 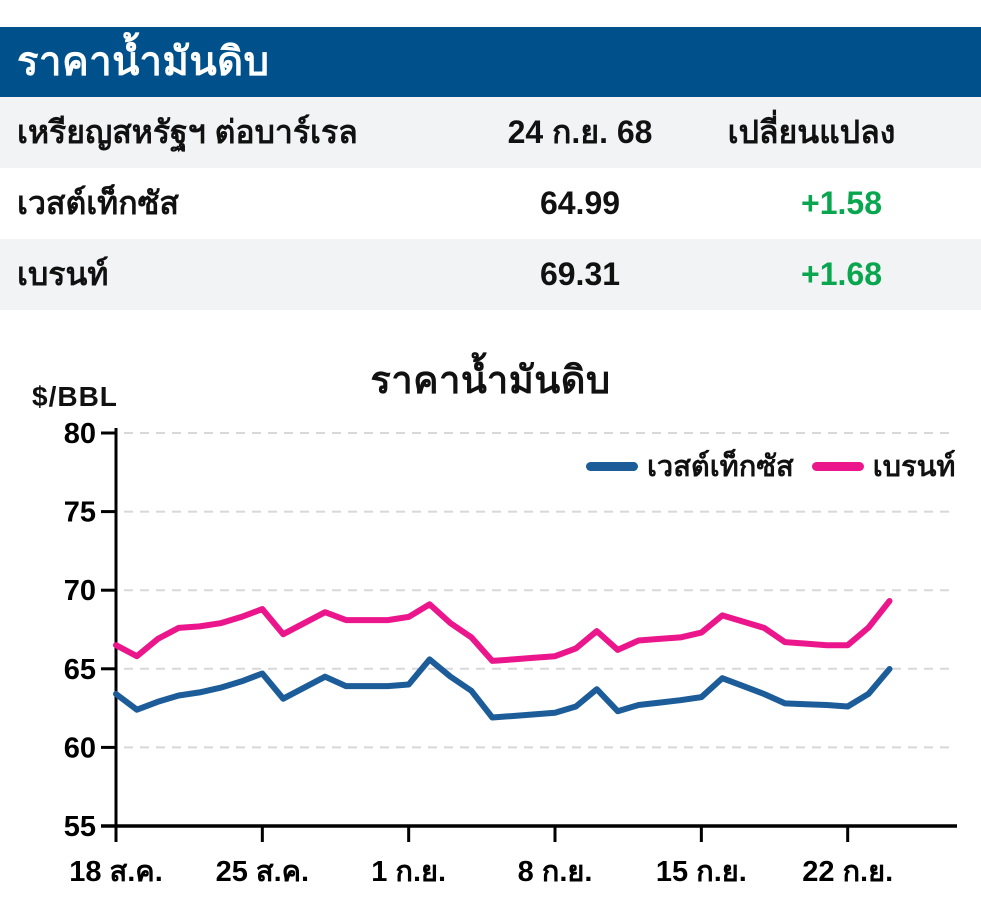 What do you see at coordinates (143, 62) in the screenshot?
I see `table-title: ราคาน้ำมันดิบ` at bounding box center [143, 62].